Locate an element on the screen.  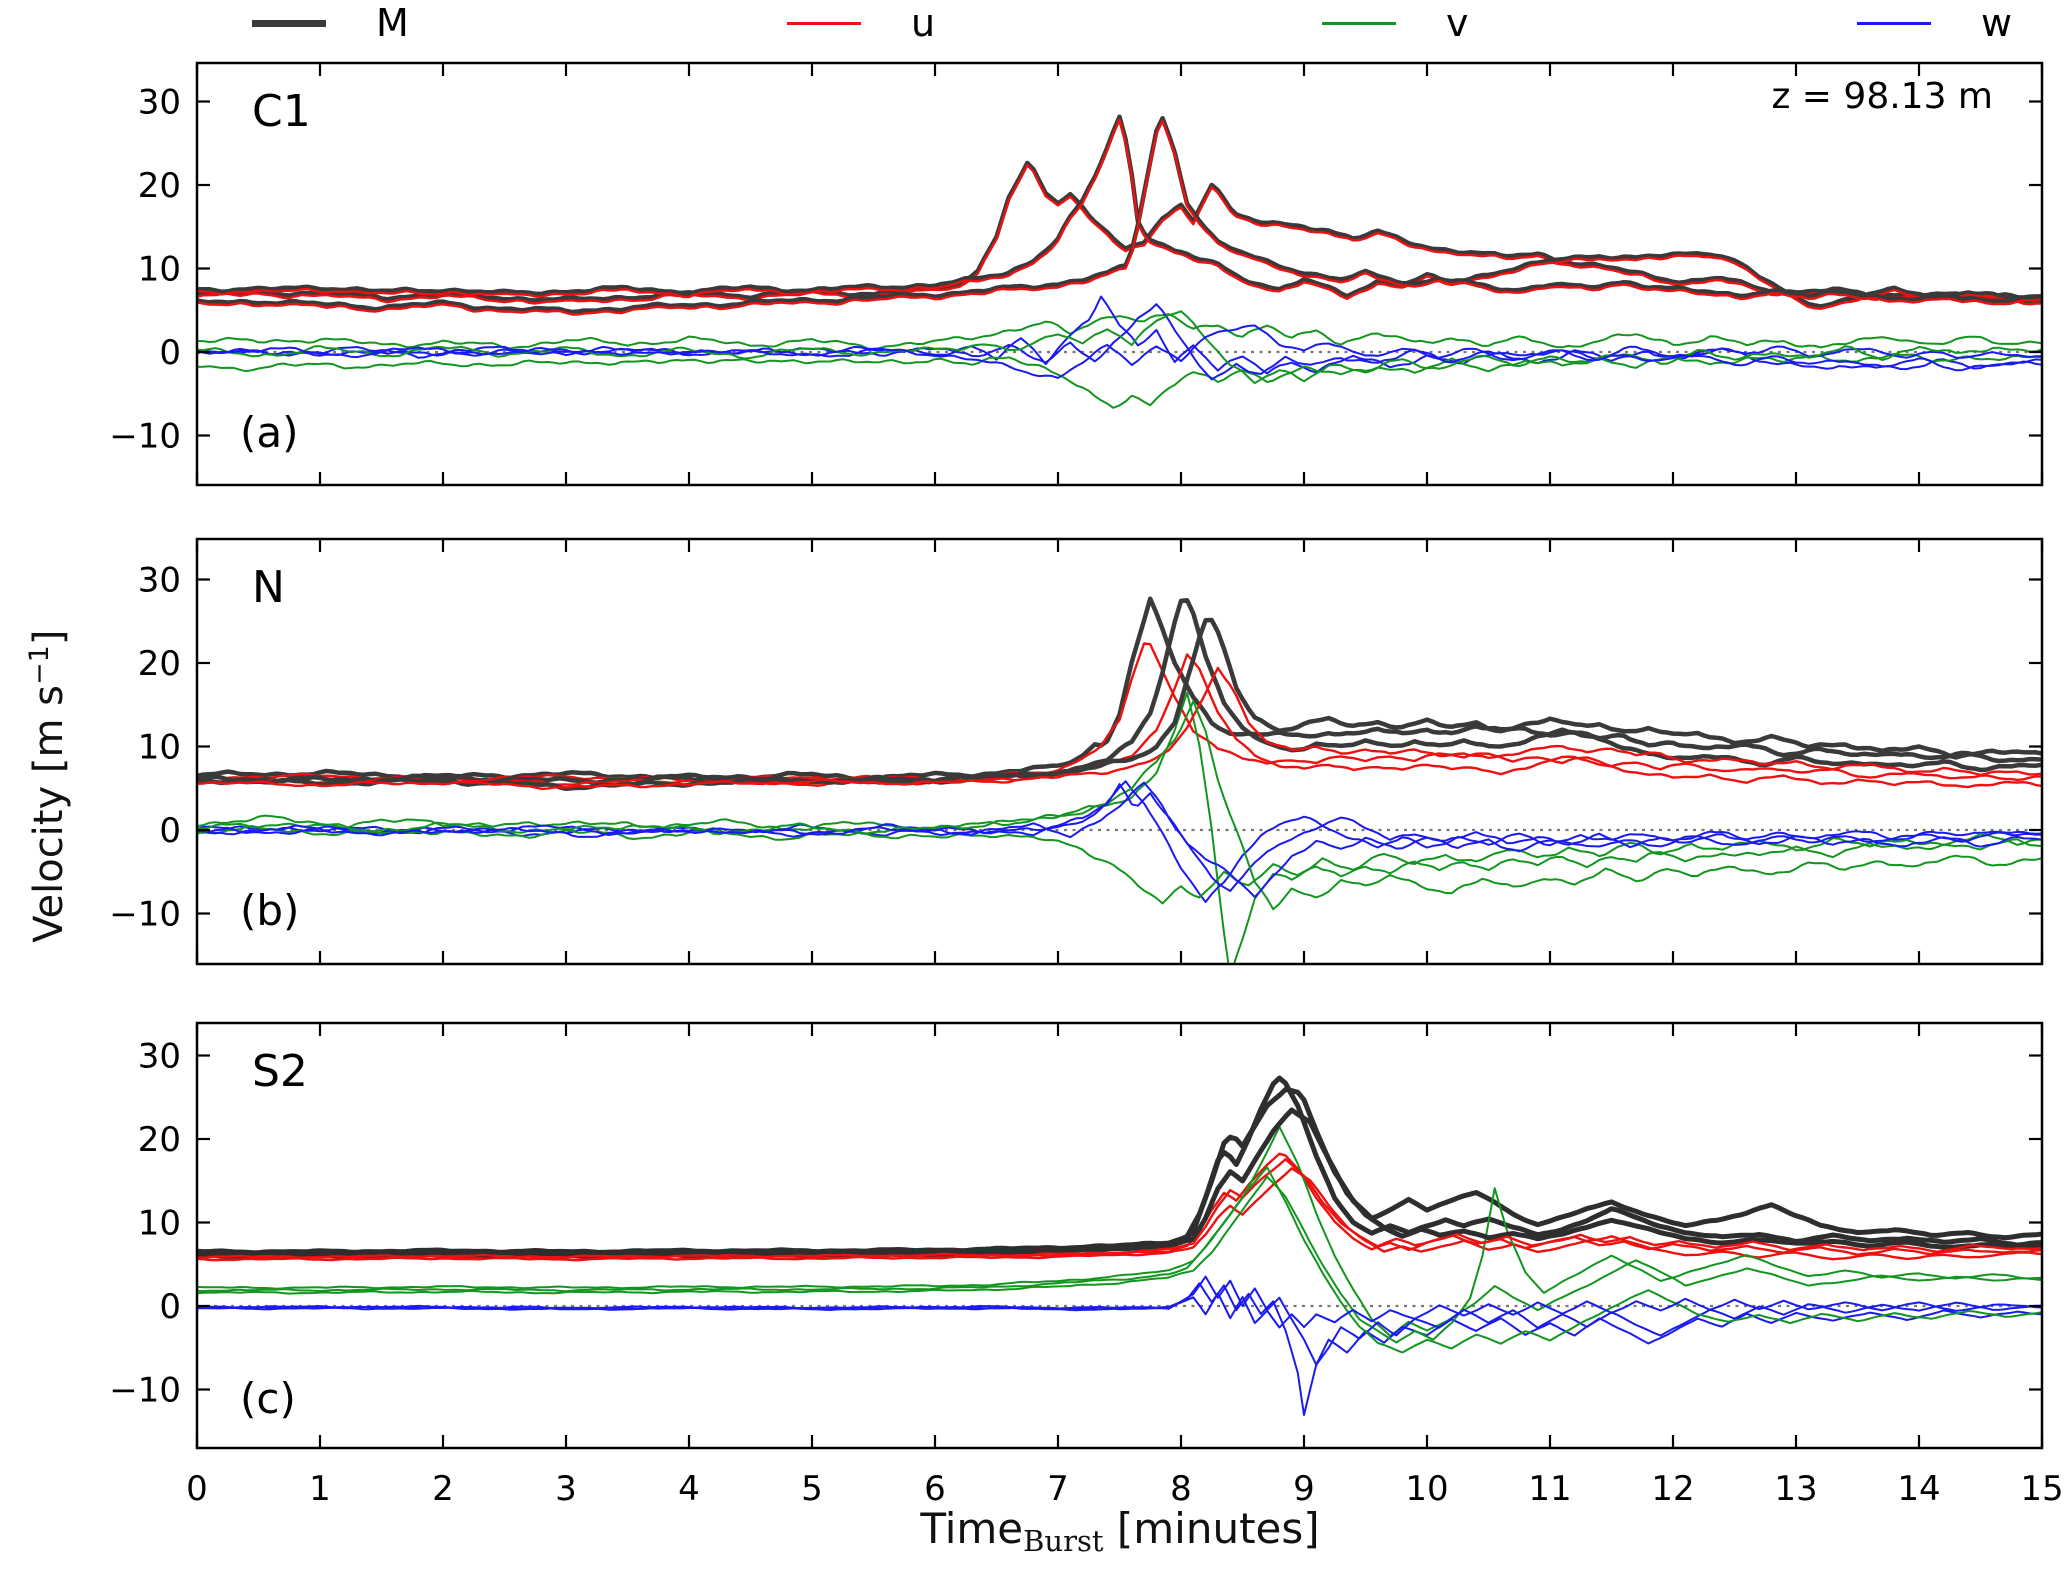
x-tick-label: 6 is located at coordinates (935, 1489).